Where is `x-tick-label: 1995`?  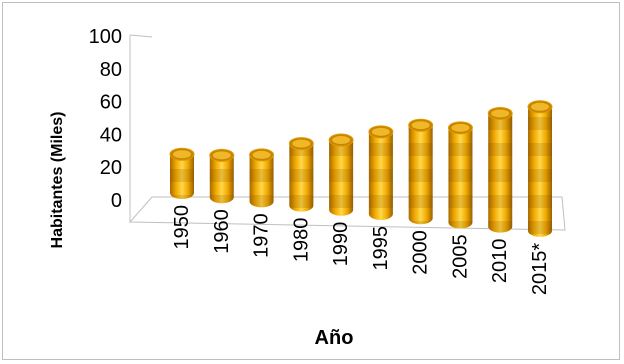
x-tick-label: 1995 is located at coordinates (381, 248).